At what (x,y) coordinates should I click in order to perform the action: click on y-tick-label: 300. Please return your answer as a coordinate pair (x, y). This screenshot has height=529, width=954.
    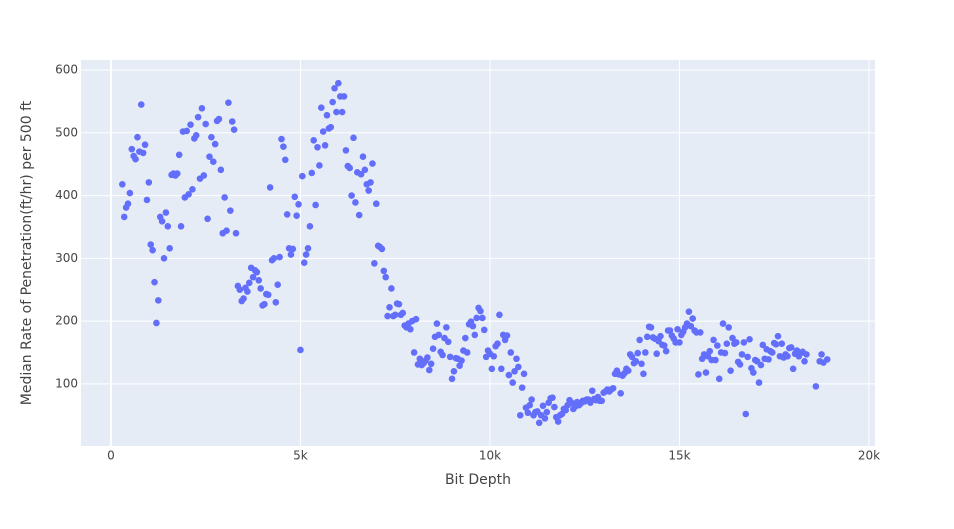
    Looking at the image, I should click on (66, 258).